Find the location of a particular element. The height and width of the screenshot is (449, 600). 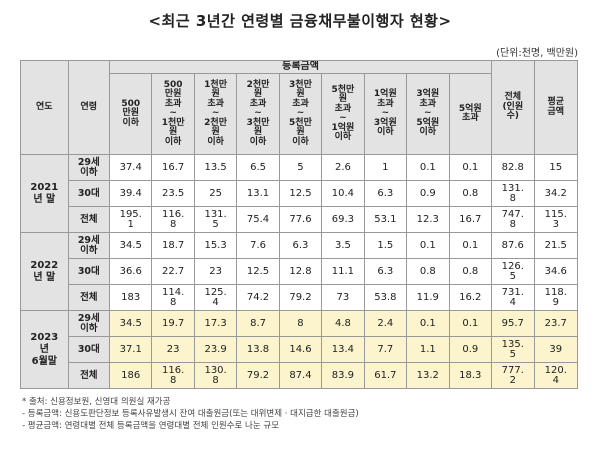

value-cell: 15 is located at coordinates (555, 167).